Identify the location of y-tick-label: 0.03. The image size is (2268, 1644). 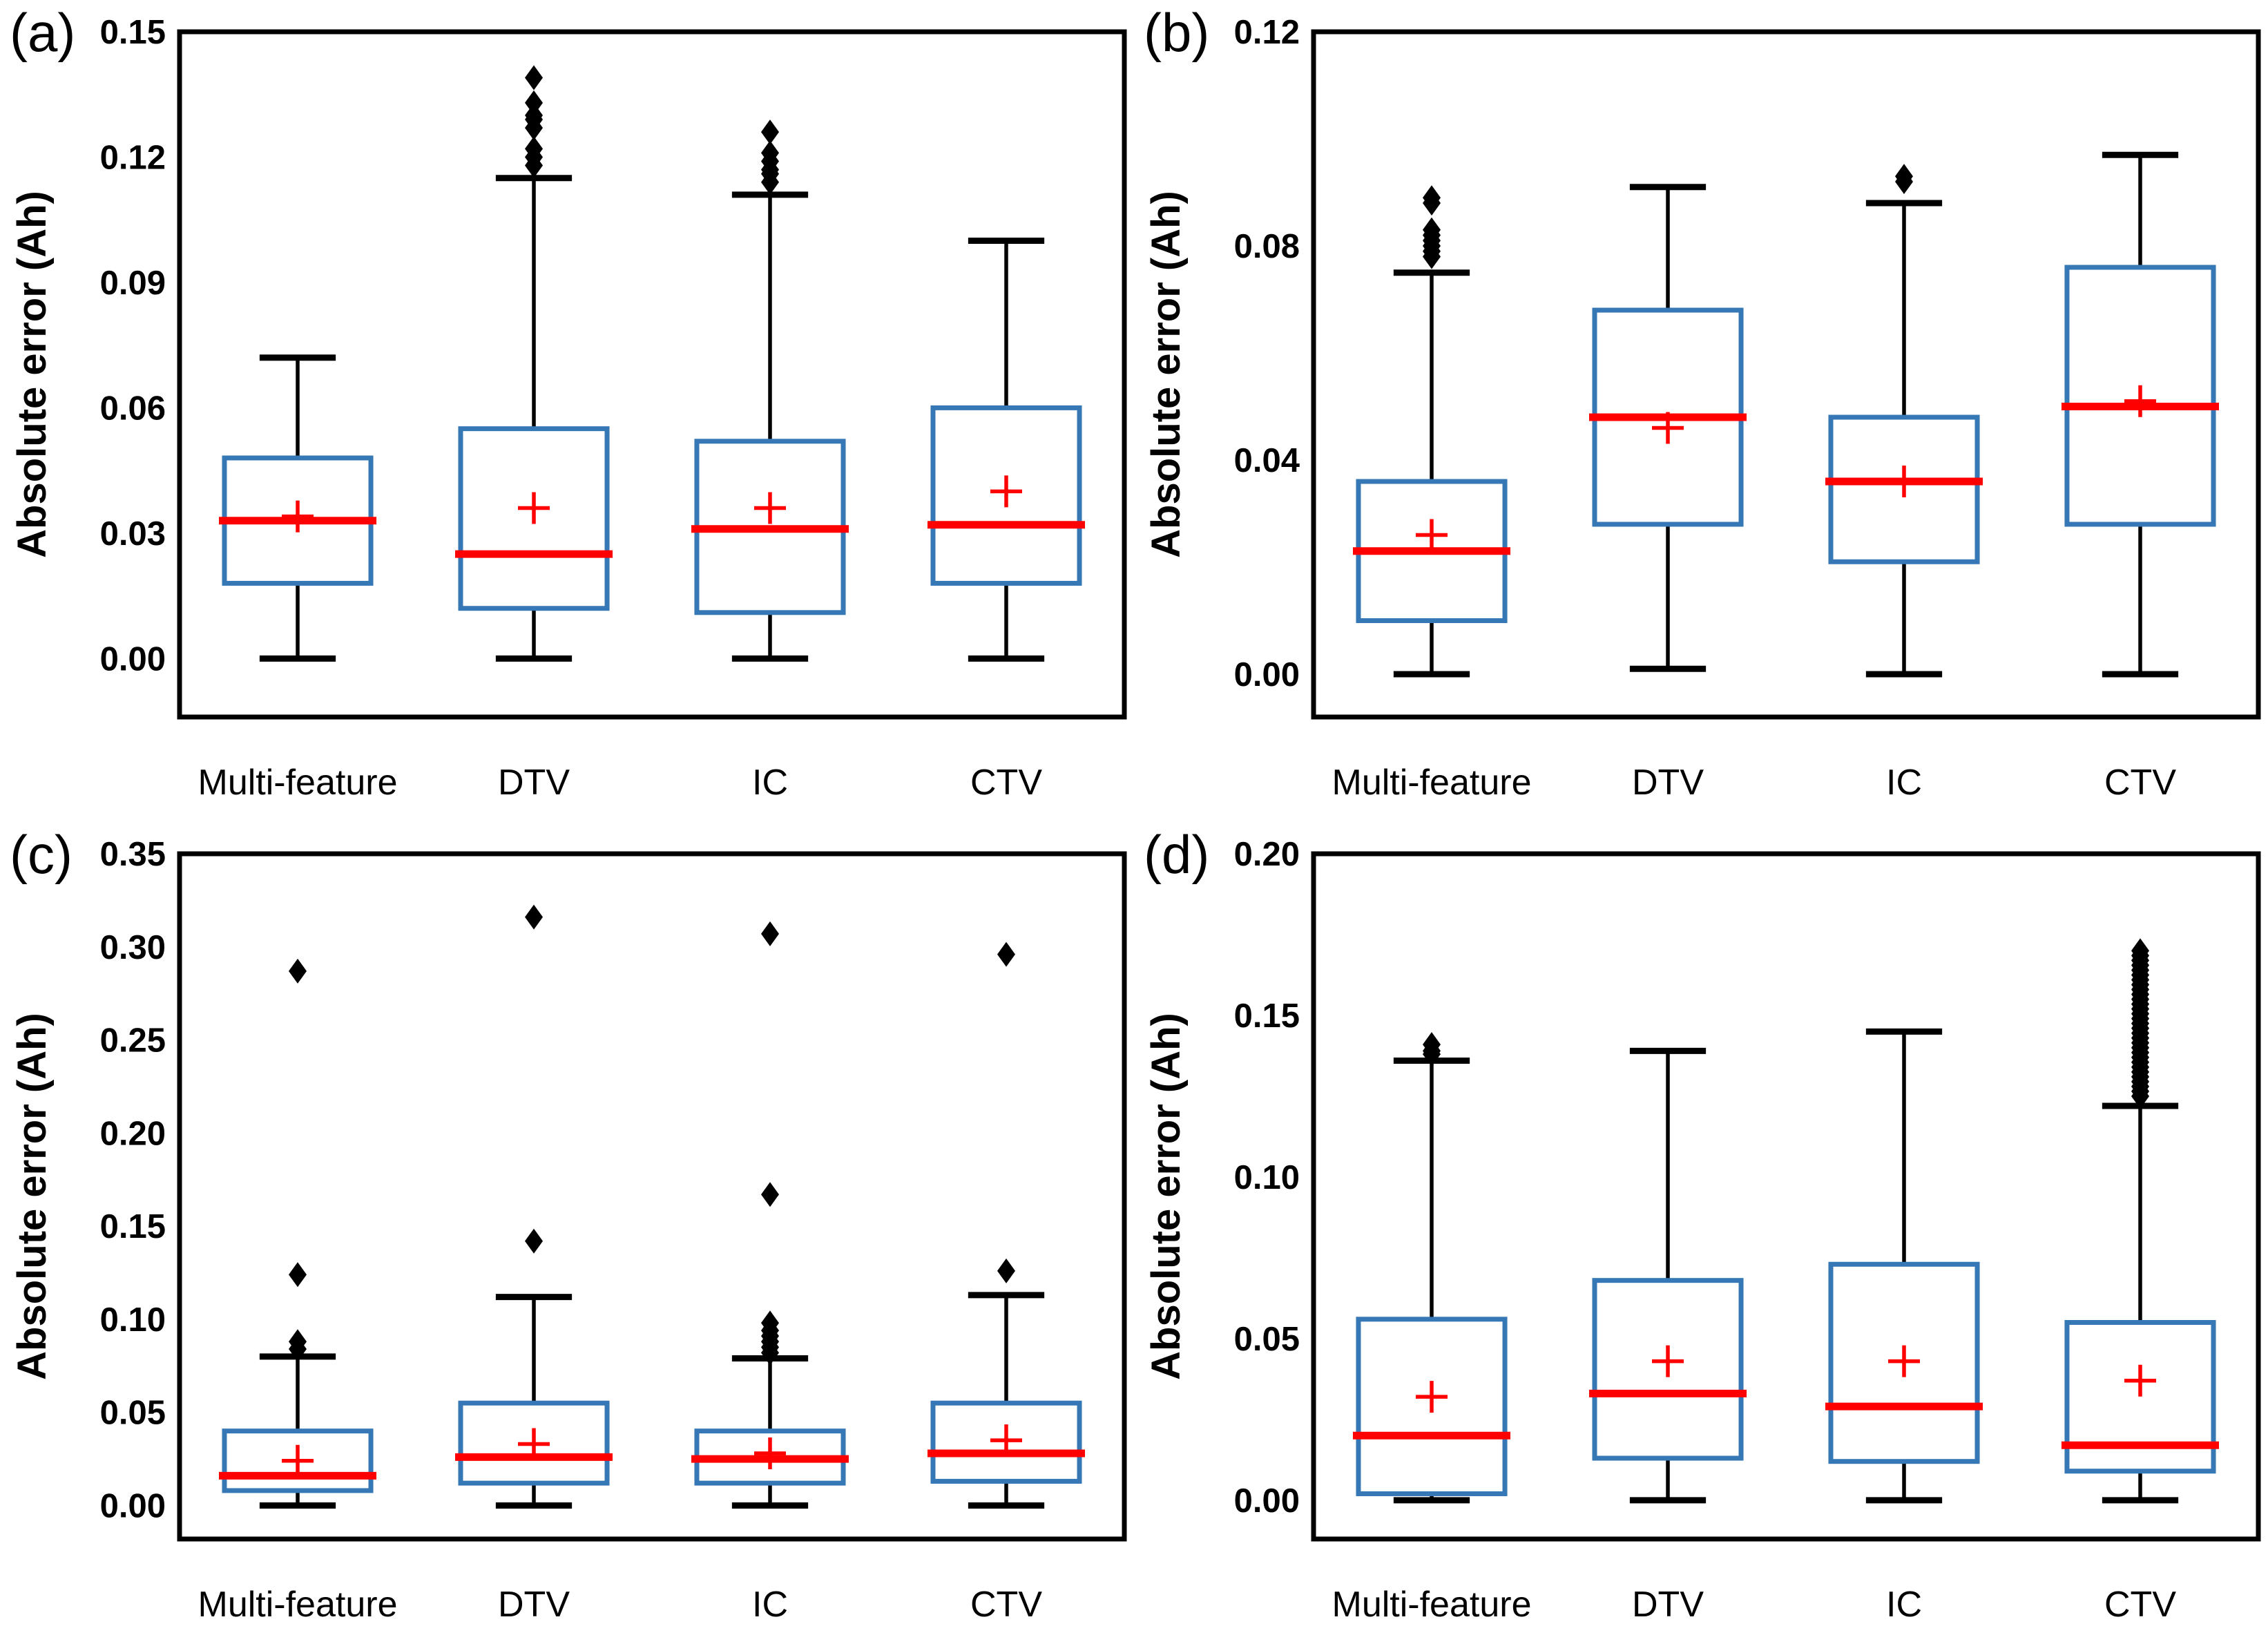
(133, 534).